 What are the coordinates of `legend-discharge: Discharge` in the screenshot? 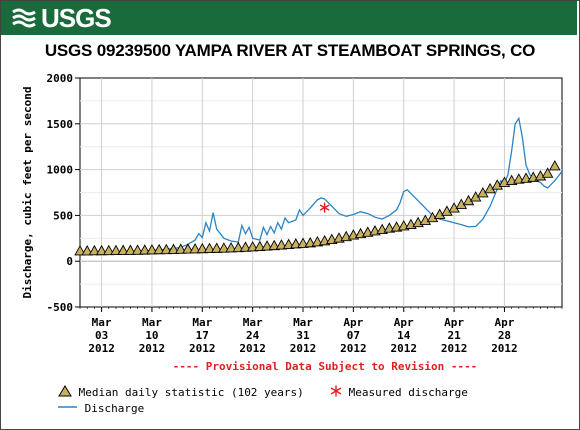 It's located at (101, 408).